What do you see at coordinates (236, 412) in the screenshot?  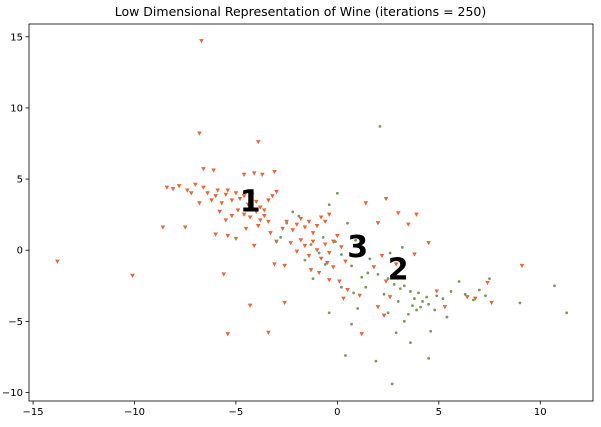 I see `x-tick-label: −5` at bounding box center [236, 412].